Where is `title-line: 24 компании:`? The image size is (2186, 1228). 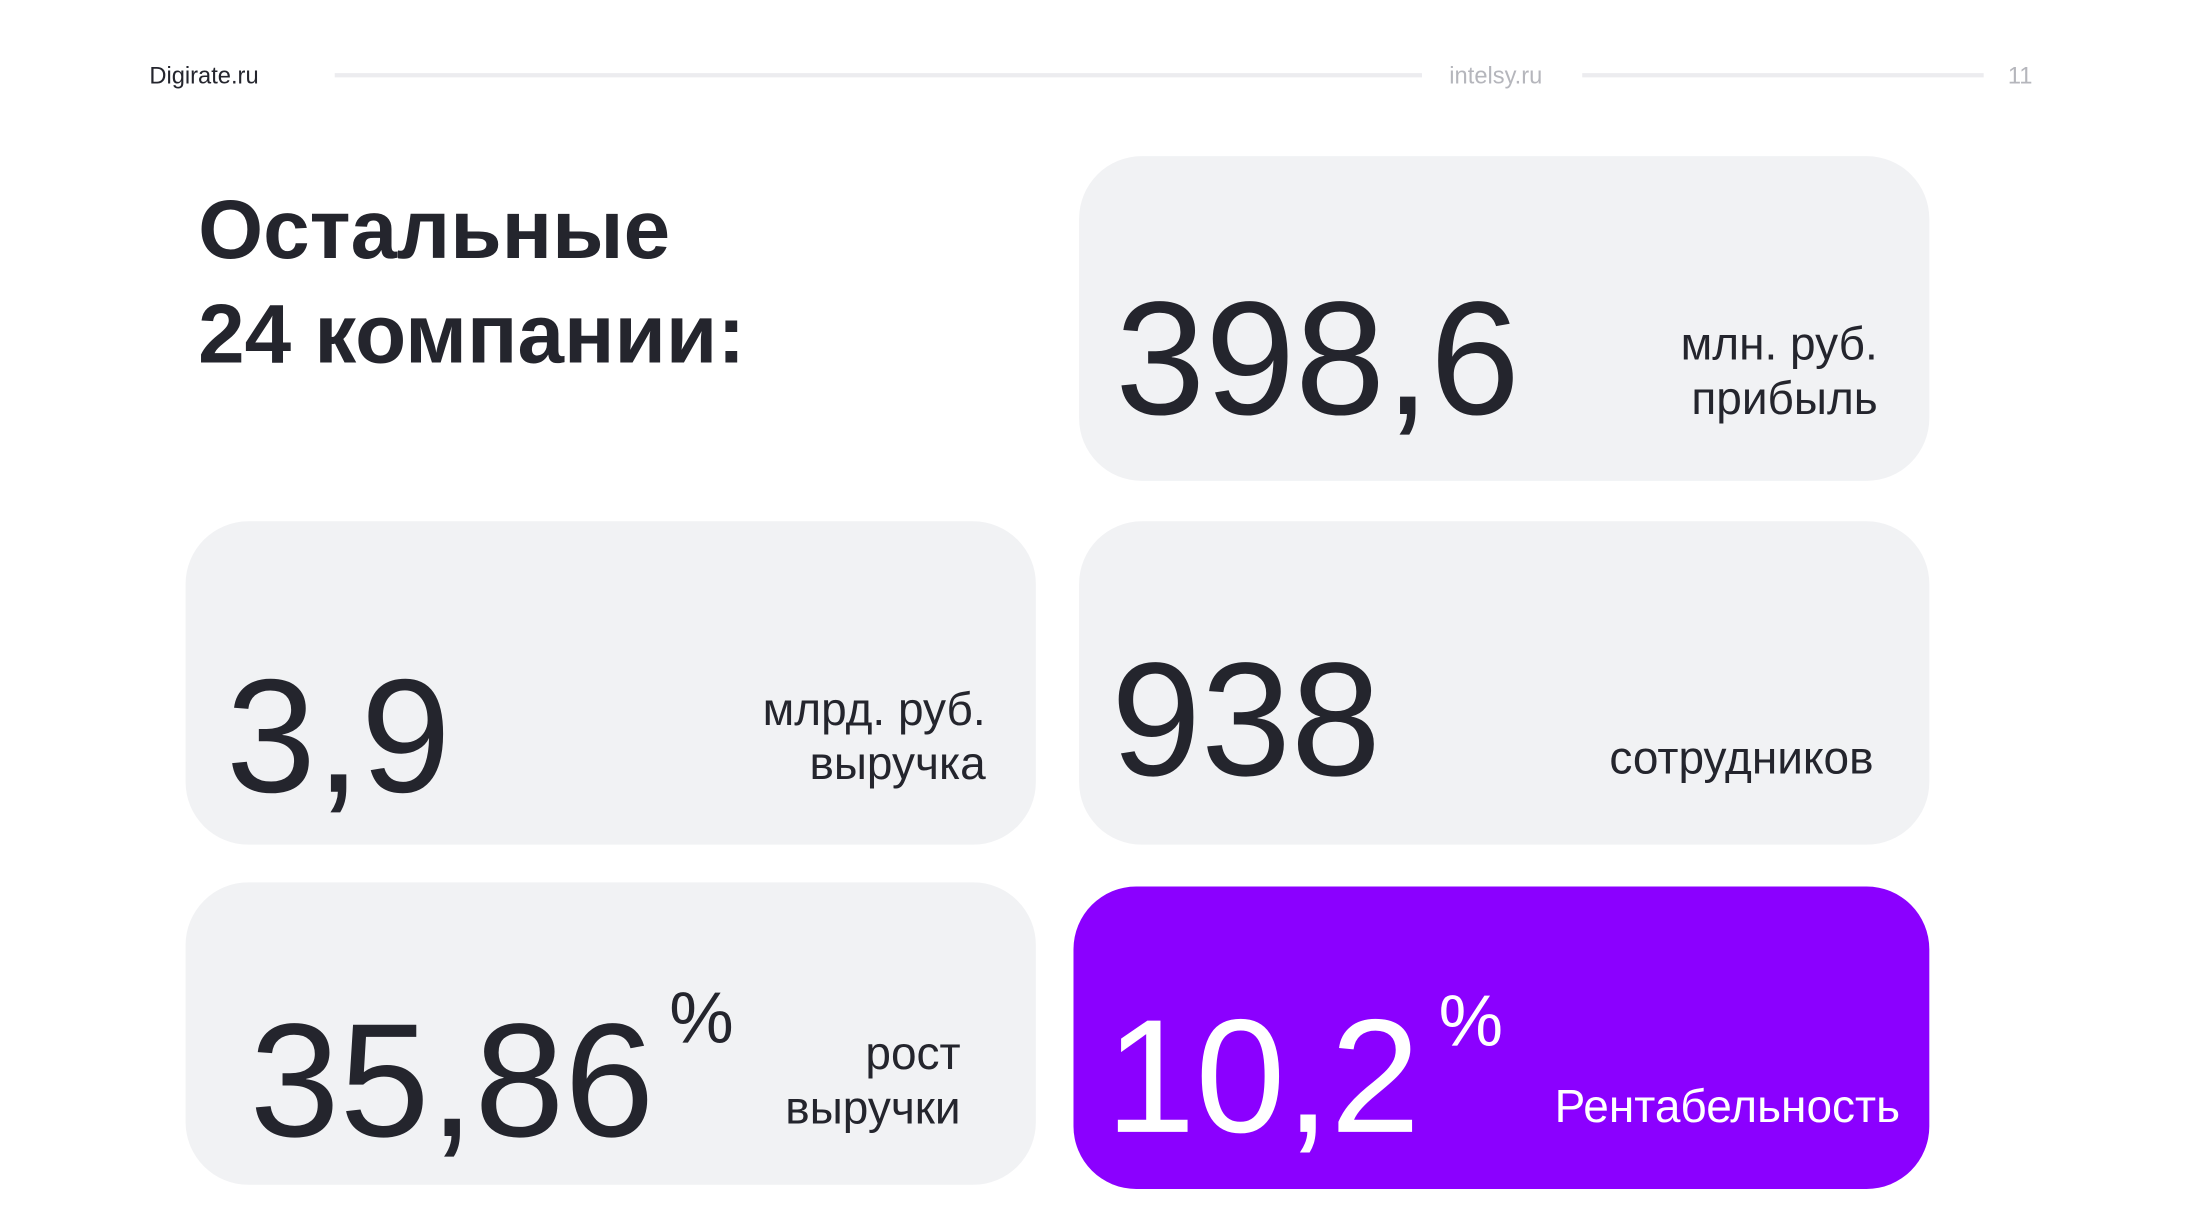
title-line: 24 компании: is located at coordinates (471, 333).